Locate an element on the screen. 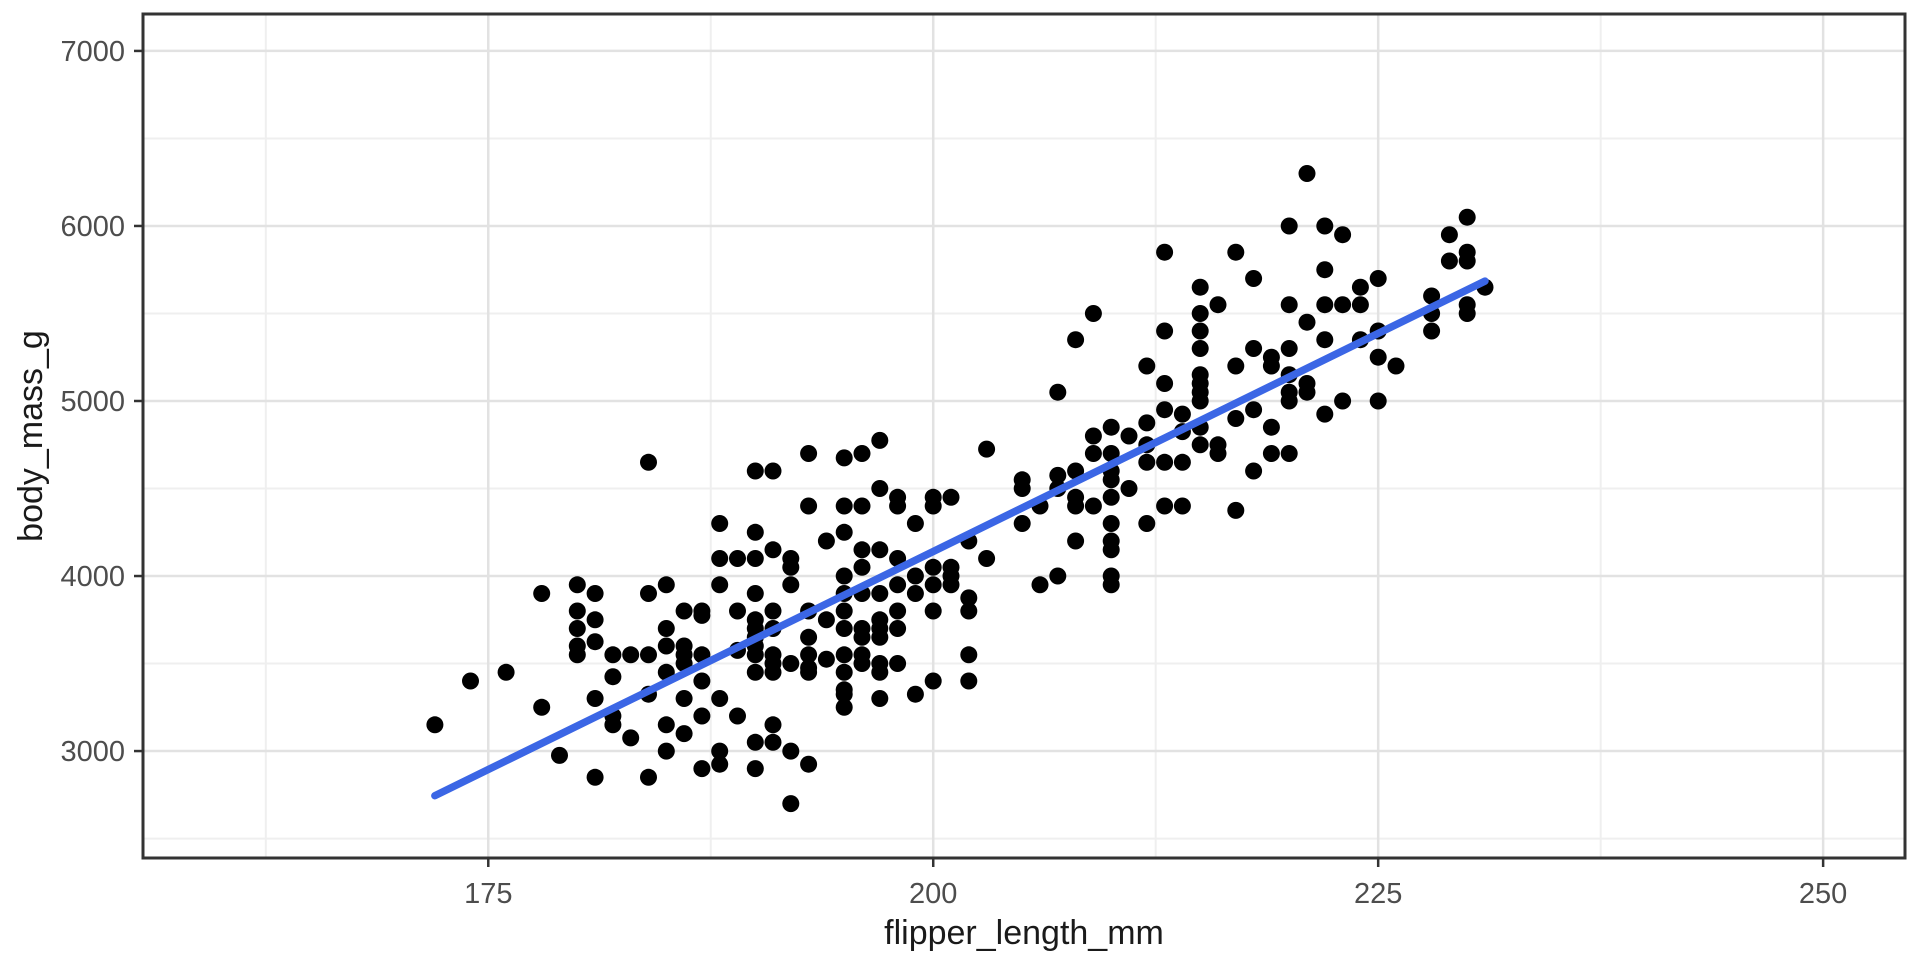 This screenshot has width=1920, height=960. y-axis-title: body_mass_g is located at coordinates (31, 436).